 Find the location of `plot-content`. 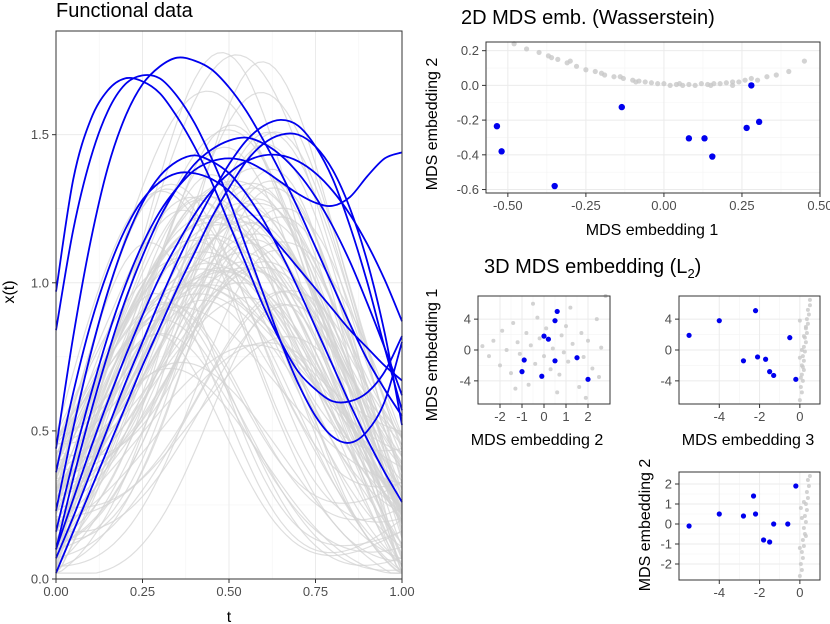

plot-content is located at coordinates (749, 350).